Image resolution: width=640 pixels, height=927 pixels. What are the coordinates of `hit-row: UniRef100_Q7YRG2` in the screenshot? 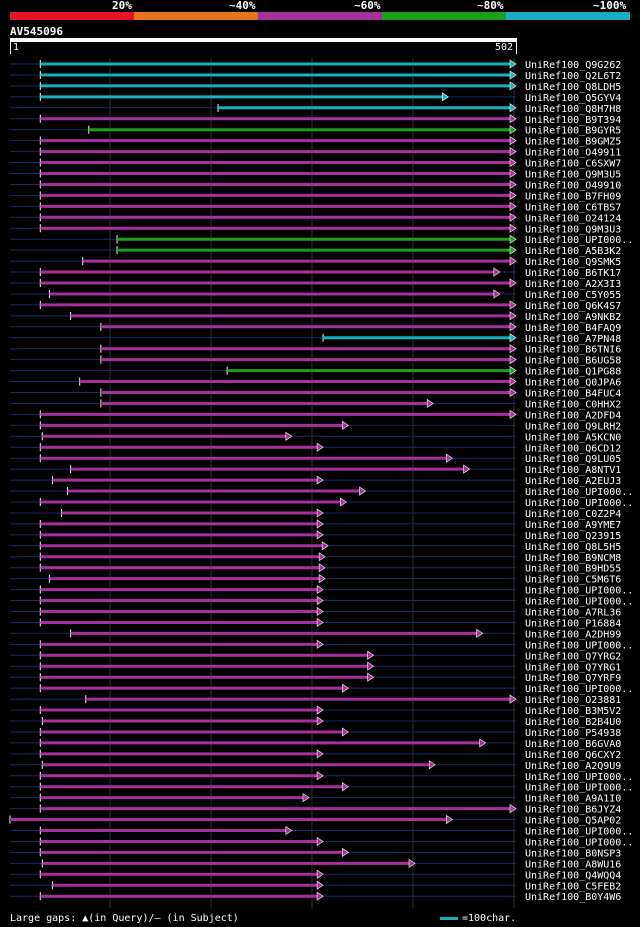 It's located at (315, 656).